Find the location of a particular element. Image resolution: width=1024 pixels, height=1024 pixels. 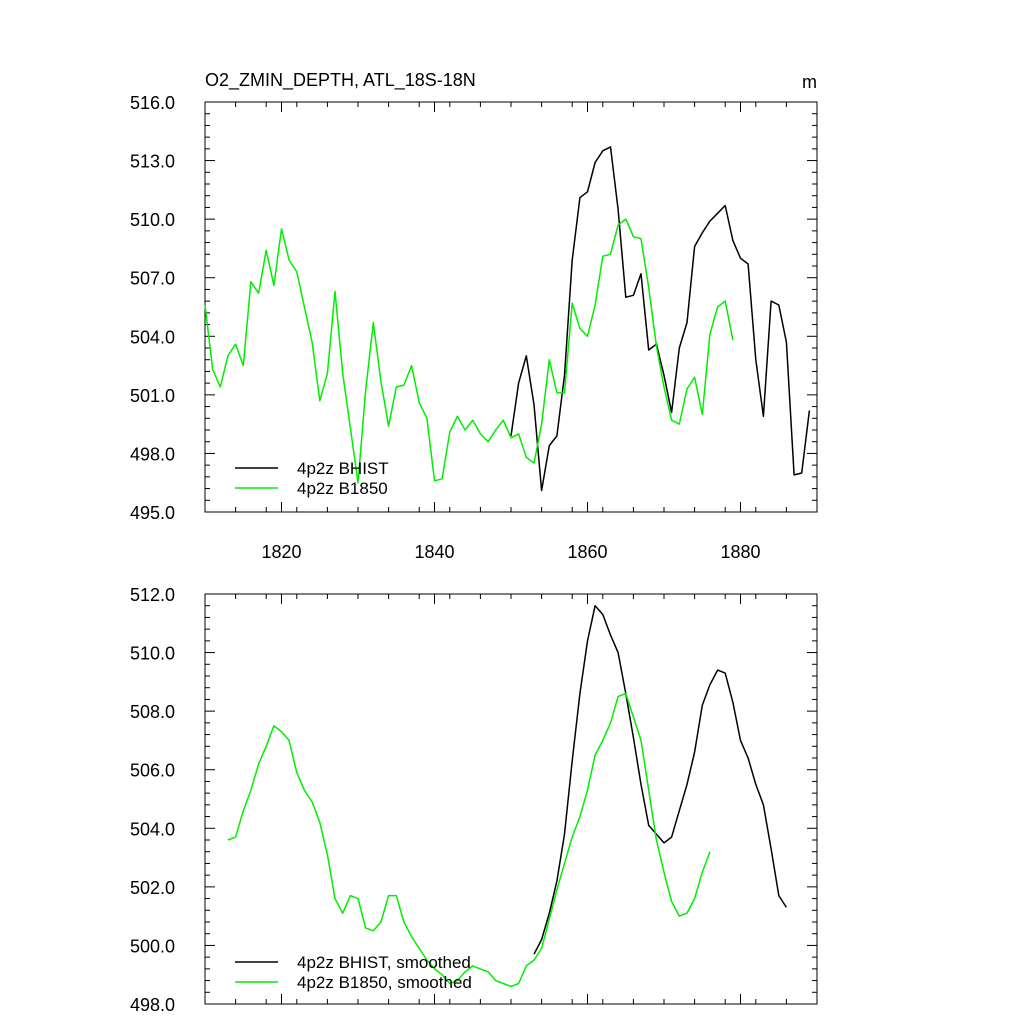

panel1-y-tick-label: 495.0 is located at coordinates (152, 513).